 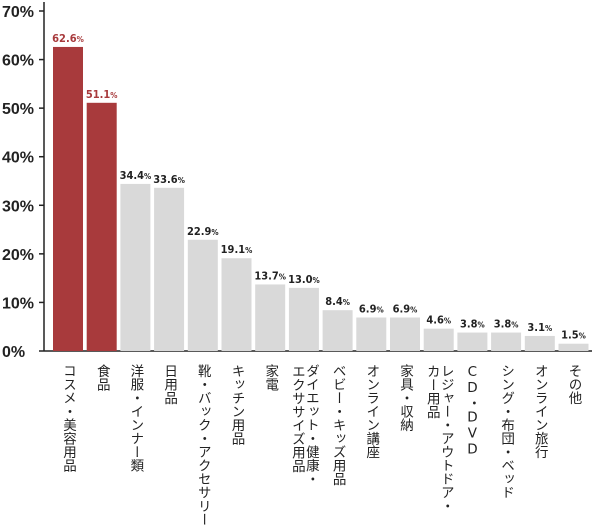 I want to click on category-label: コスメ・美容用品, so click(x=68, y=418).